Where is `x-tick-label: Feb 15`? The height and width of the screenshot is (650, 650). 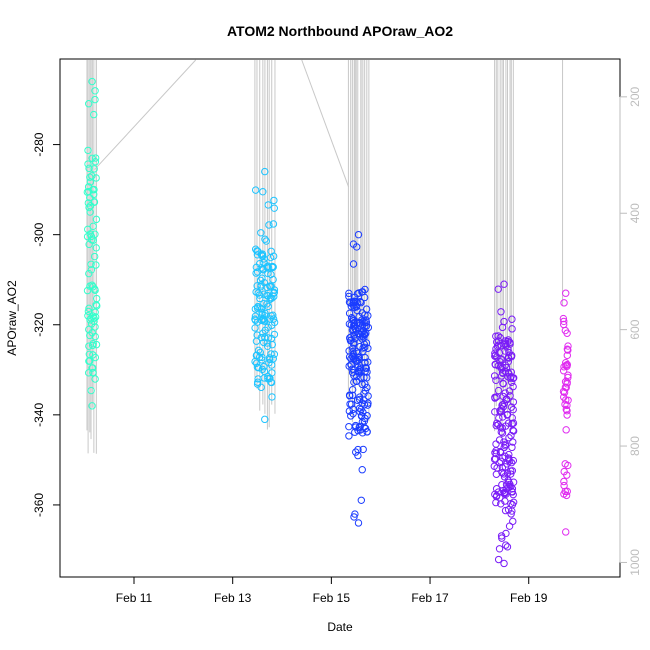 x-tick-label: Feb 15 is located at coordinates (332, 598).